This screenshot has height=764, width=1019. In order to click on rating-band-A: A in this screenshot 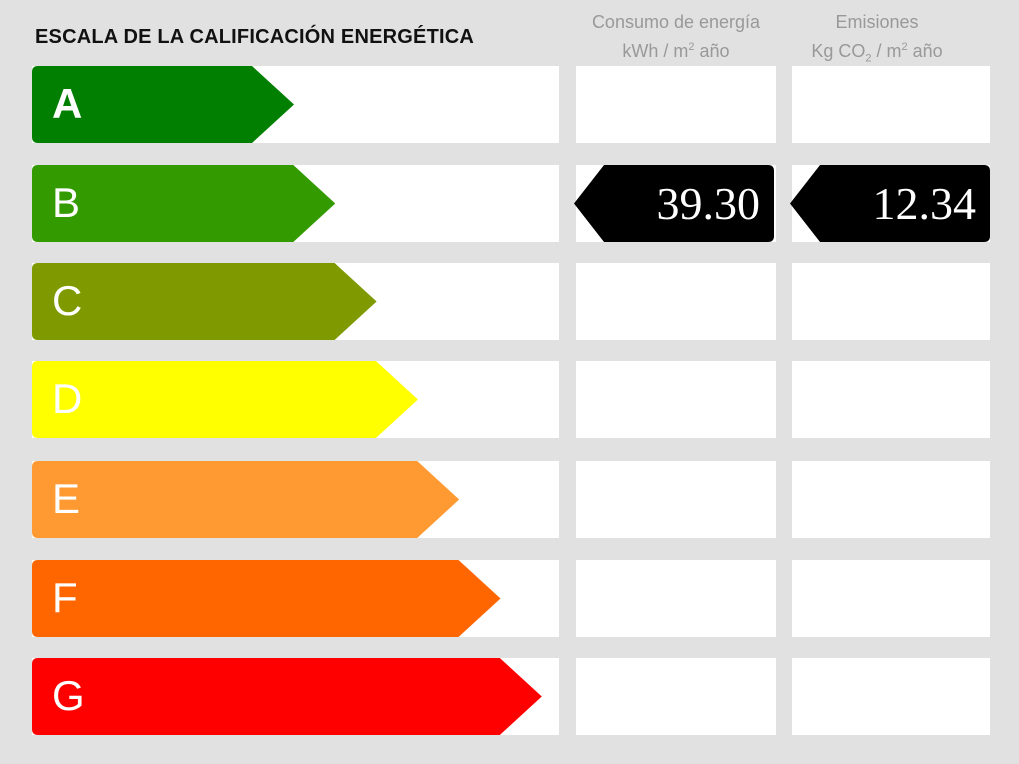, I will do `click(163, 104)`.